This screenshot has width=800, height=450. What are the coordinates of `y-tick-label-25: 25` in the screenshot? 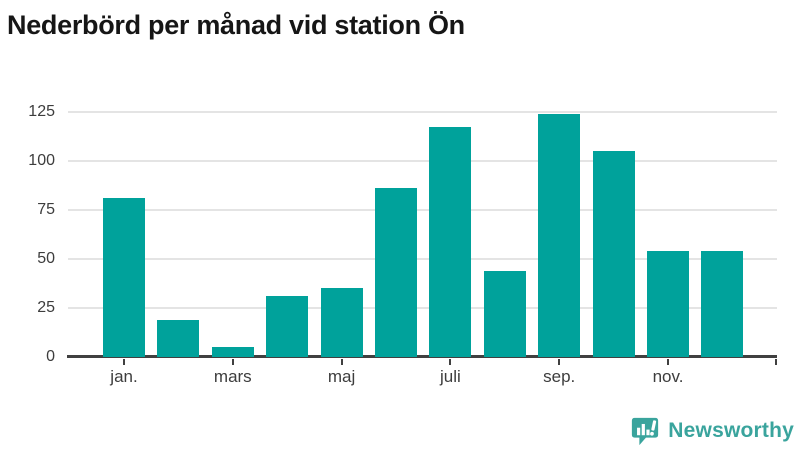 It's located at (46, 307).